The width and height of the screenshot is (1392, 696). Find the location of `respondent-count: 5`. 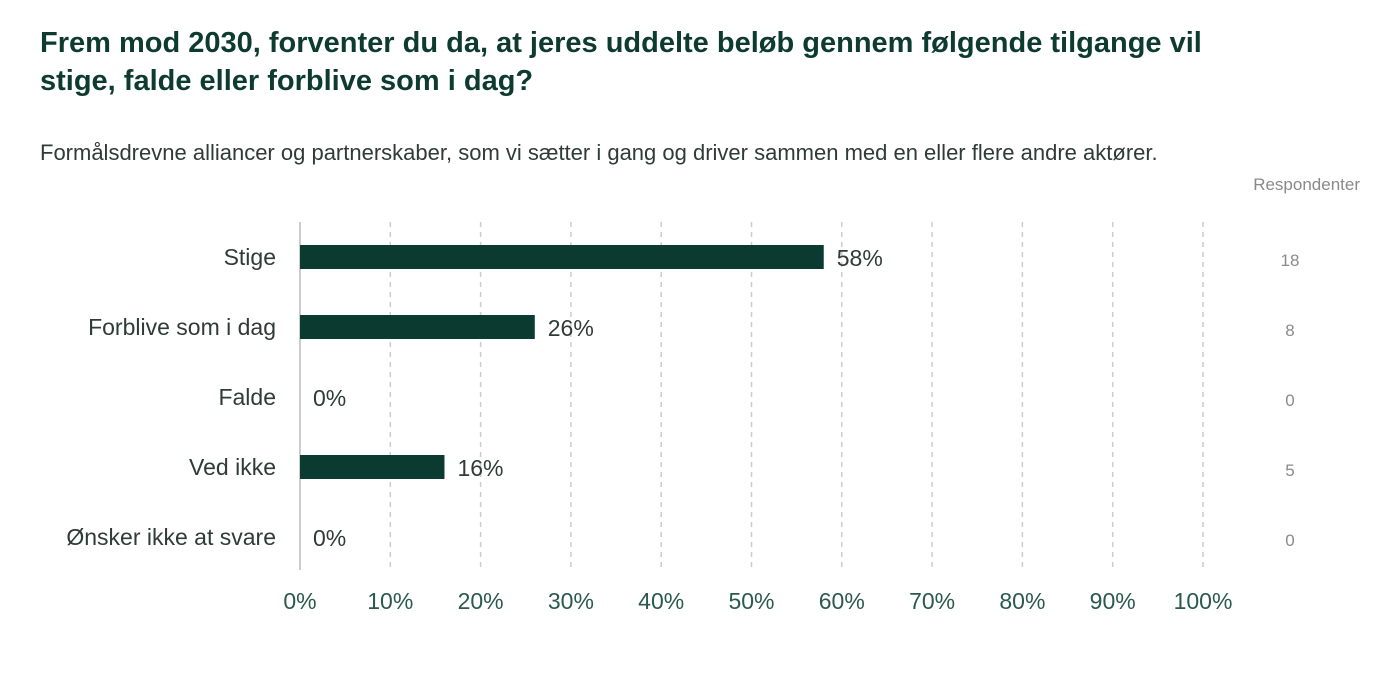

respondent-count: 5 is located at coordinates (1289, 470).